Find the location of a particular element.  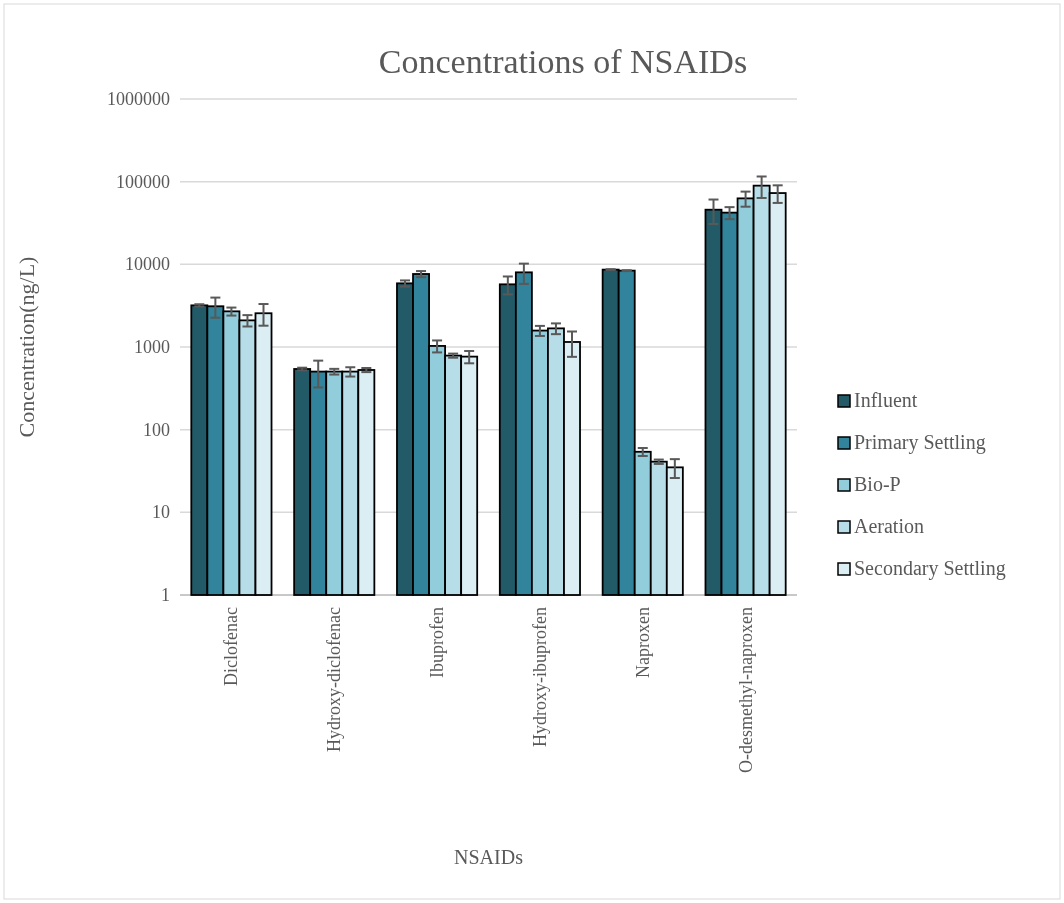

chart-title: Concentrations of NSAIDs is located at coordinates (563, 61).